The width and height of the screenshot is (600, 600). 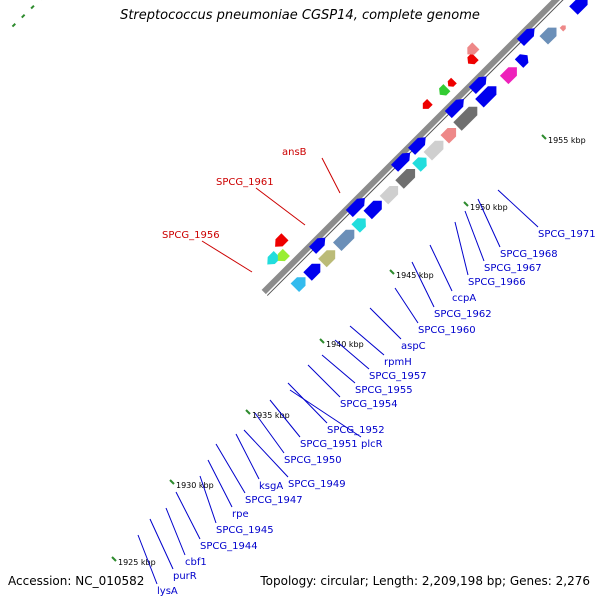 What do you see at coordinates (372, 444) in the screenshot?
I see `forward-gene-label: plcR` at bounding box center [372, 444].